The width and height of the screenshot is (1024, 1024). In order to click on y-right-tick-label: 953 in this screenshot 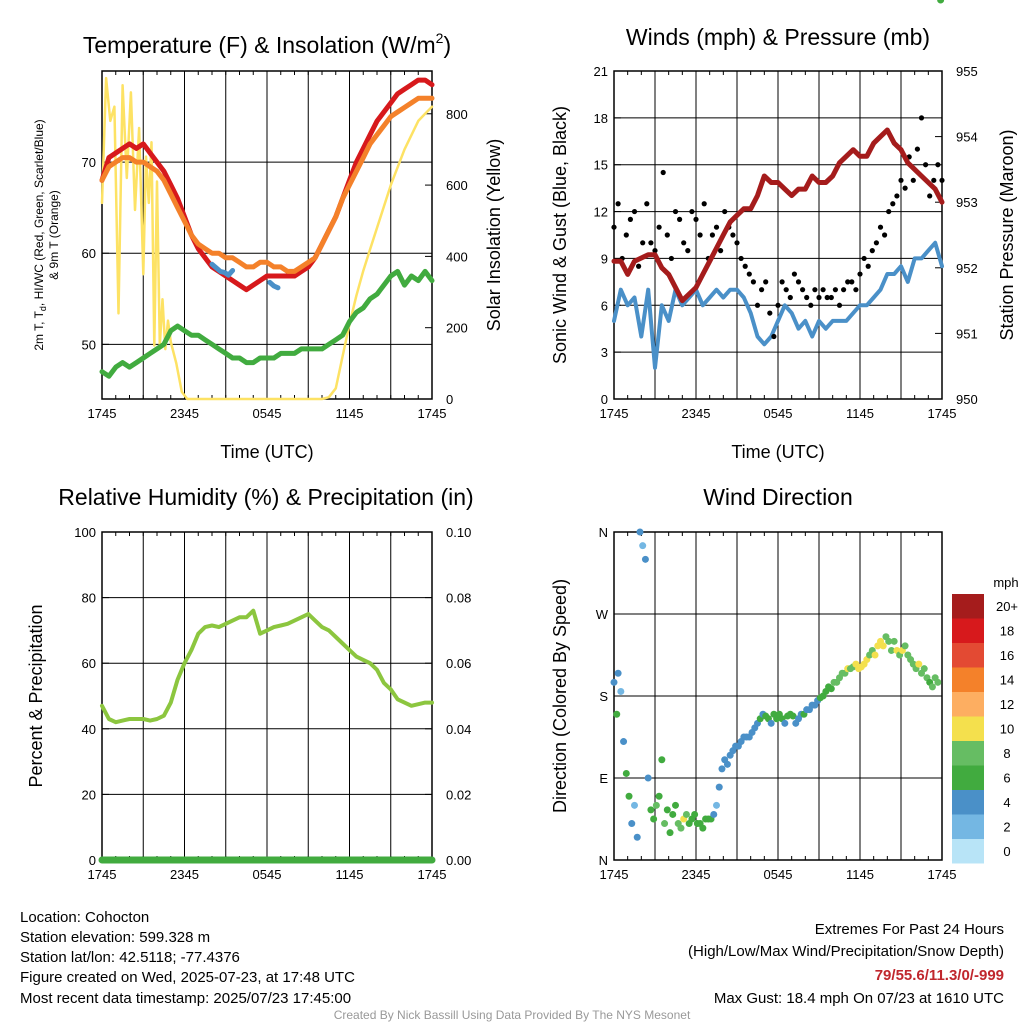, I will do `click(967, 202)`.